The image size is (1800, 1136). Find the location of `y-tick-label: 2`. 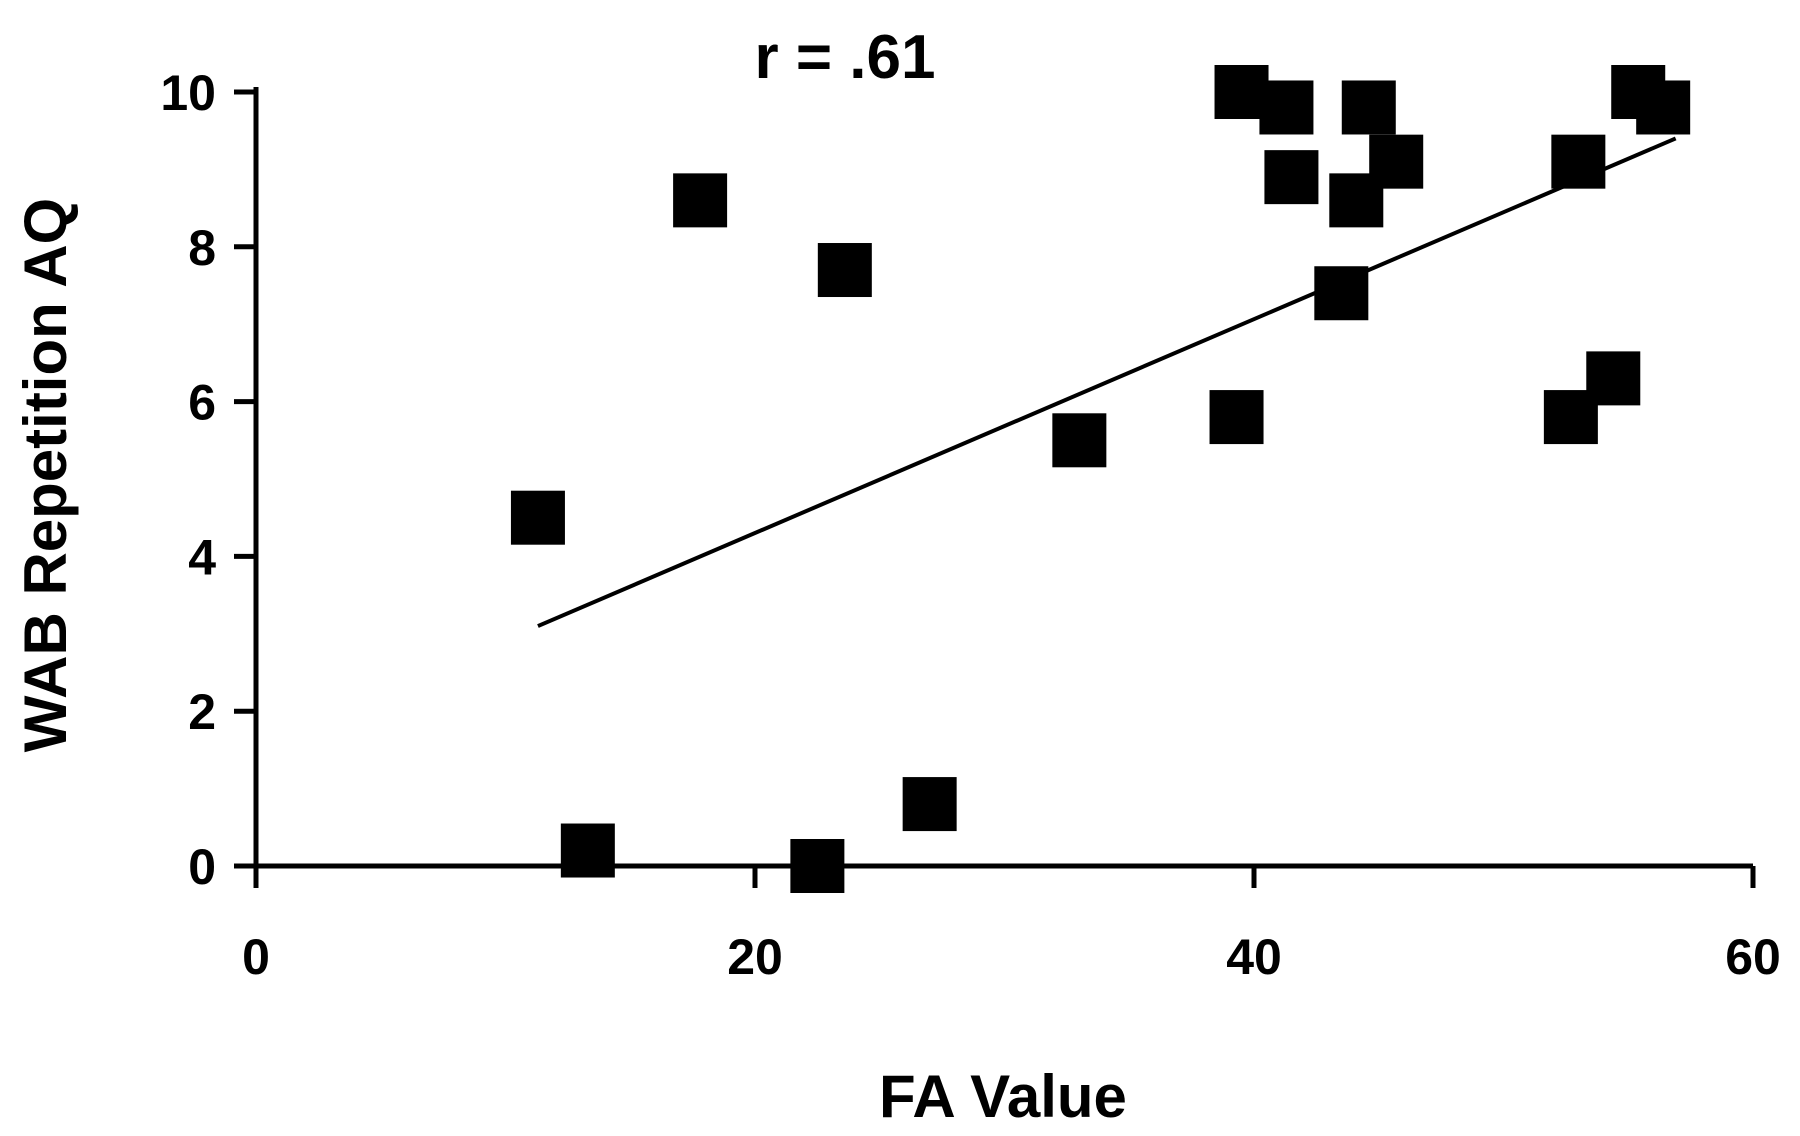

y-tick-label: 2 is located at coordinates (202, 712).